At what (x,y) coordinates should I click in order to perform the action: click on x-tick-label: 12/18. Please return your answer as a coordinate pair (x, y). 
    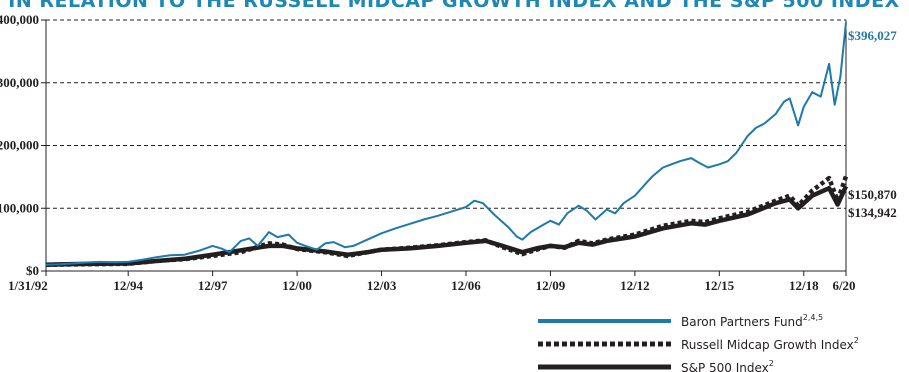
    Looking at the image, I should click on (804, 285).